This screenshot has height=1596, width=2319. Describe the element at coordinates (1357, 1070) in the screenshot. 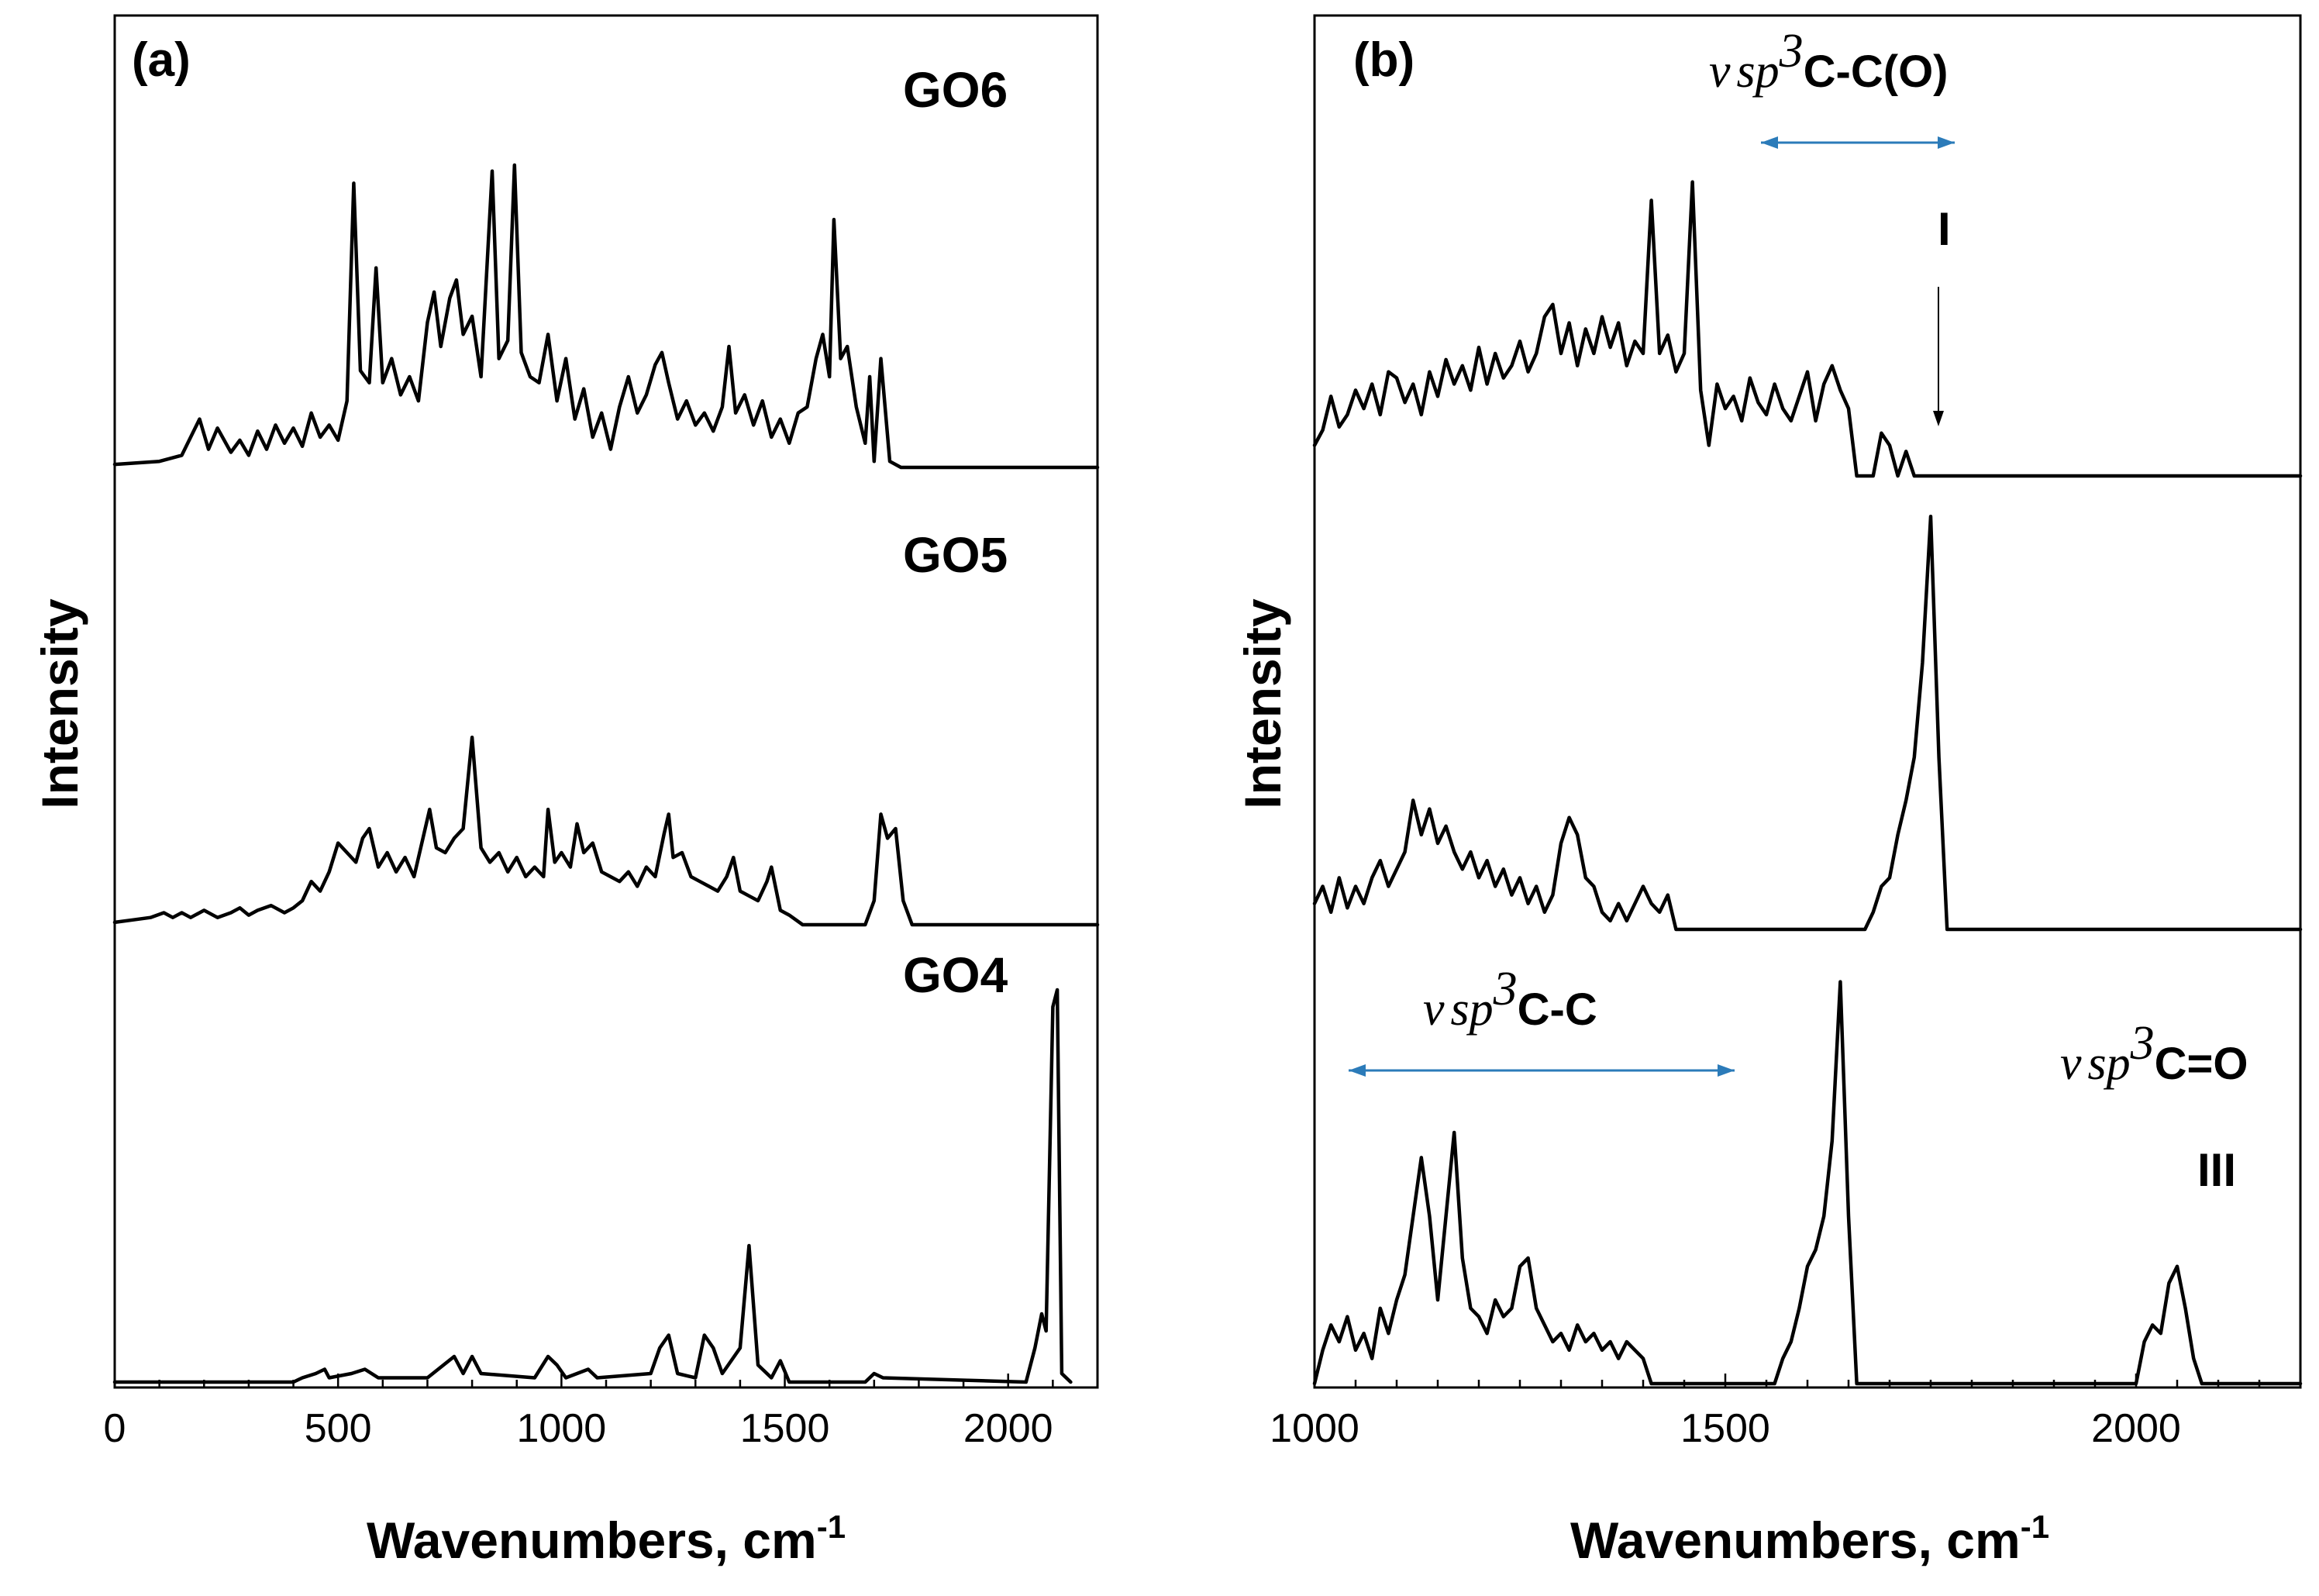

I see `arrowhead-left-left` at that location.